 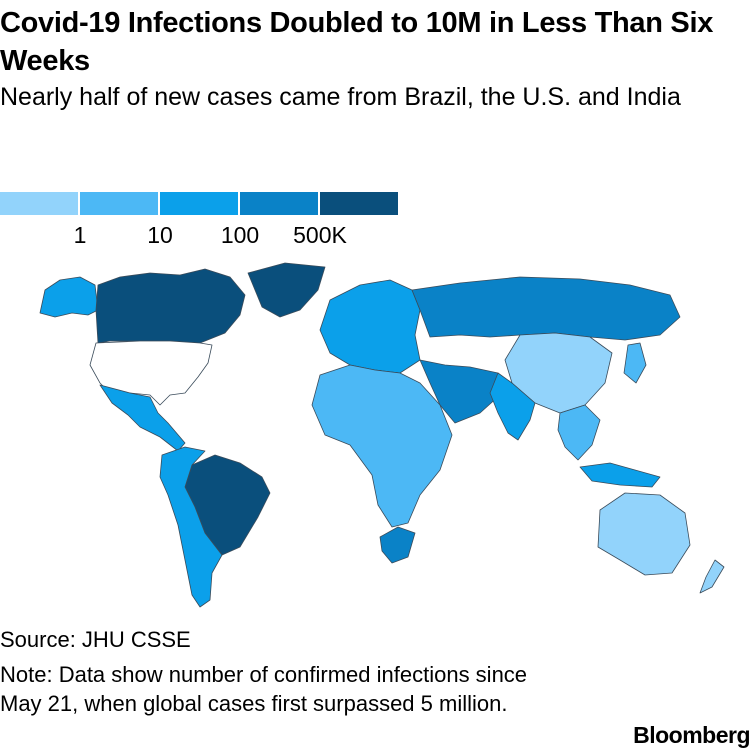 What do you see at coordinates (320, 235) in the screenshot?
I see `legend-tick: 500K` at bounding box center [320, 235].